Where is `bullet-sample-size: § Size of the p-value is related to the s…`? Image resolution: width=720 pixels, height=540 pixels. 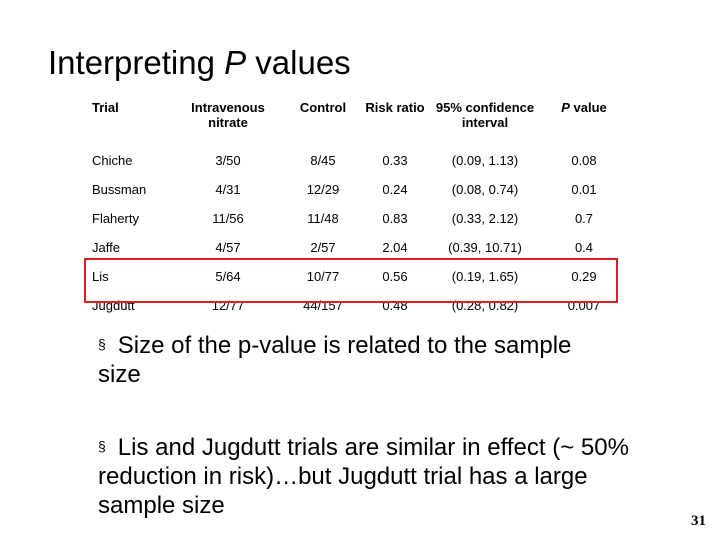 bullet-sample-size: § Size of the p-value is related to the s… is located at coordinates (338, 359).